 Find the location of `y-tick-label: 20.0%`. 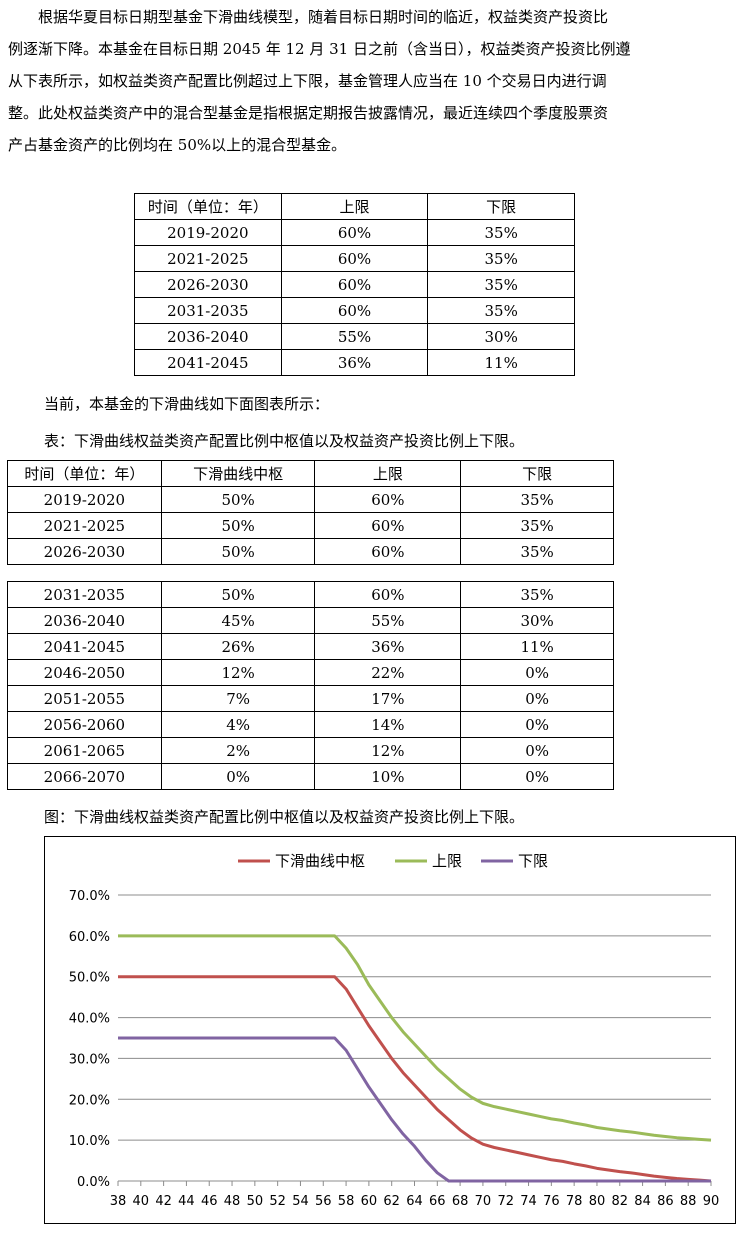

y-tick-label: 20.0% is located at coordinates (89, 1100).